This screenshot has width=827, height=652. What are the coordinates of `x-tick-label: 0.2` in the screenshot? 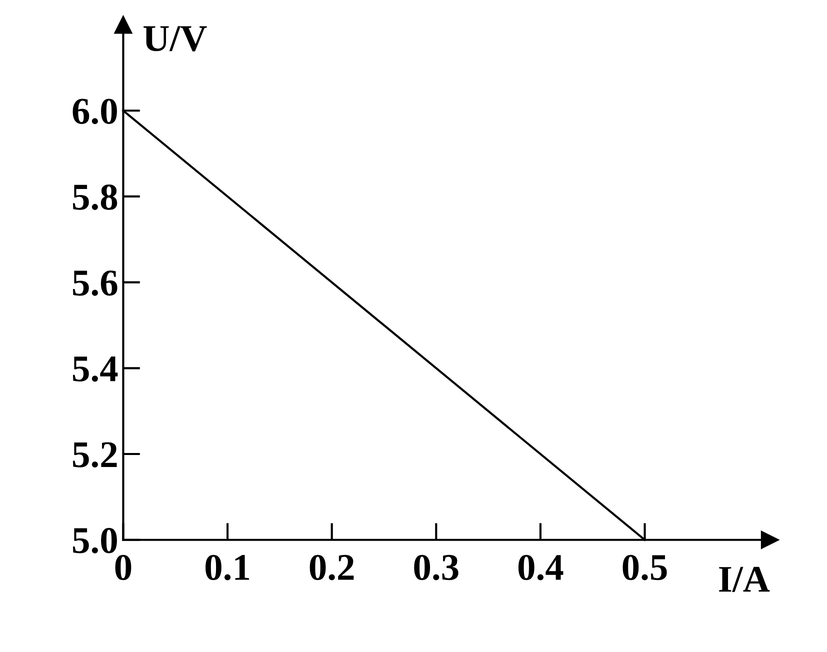 It's located at (332, 567).